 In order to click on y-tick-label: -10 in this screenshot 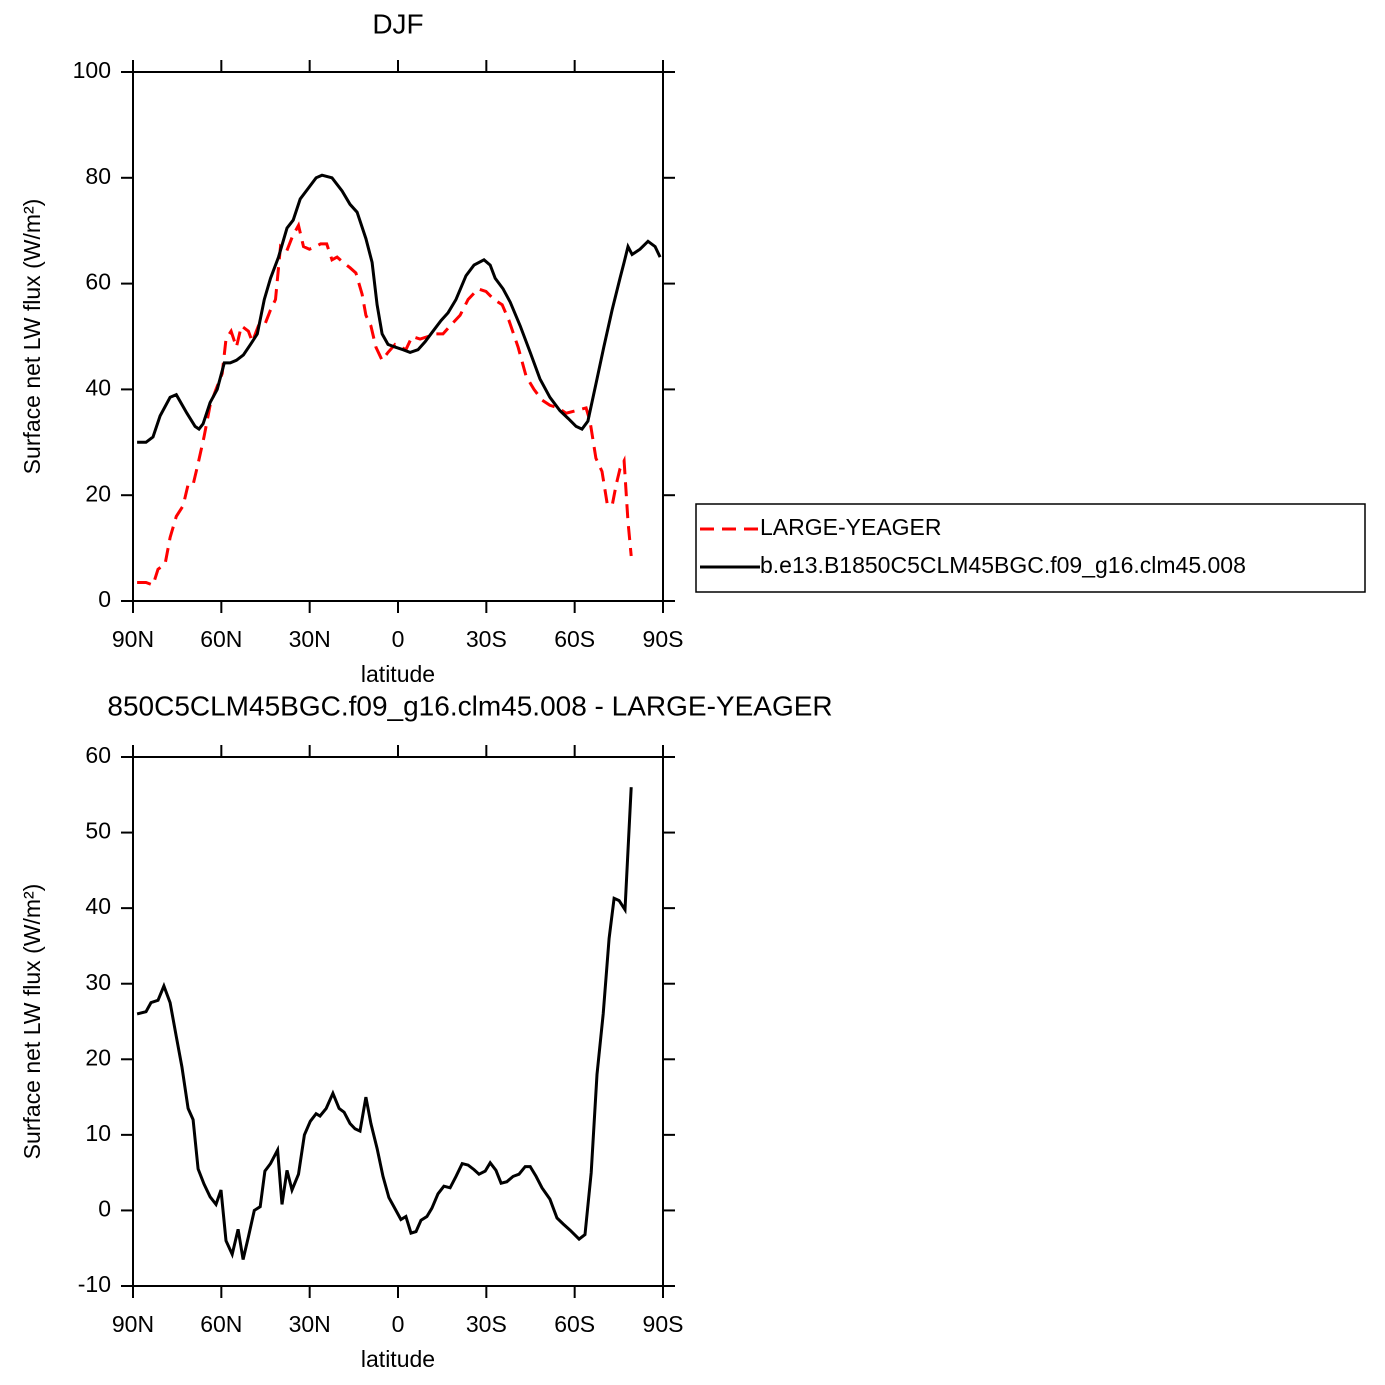, I will do `click(94, 1284)`.